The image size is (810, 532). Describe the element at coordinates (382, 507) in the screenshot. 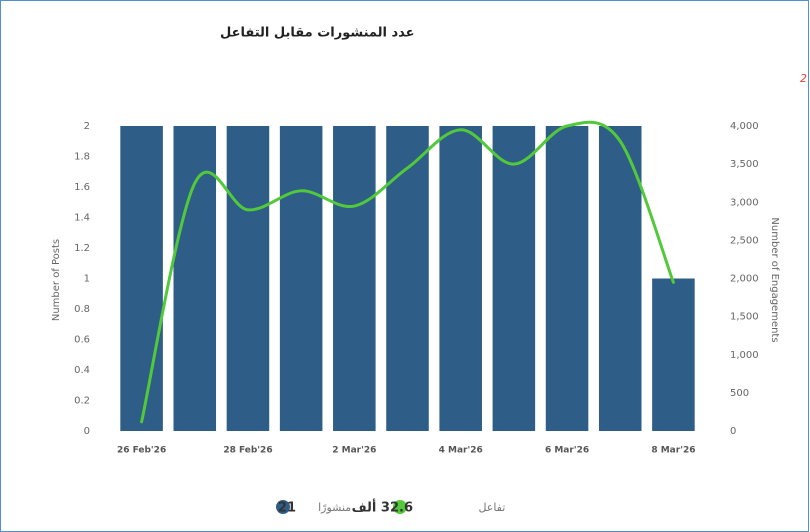

I see `legend-value: 32.6 ألف` at that location.